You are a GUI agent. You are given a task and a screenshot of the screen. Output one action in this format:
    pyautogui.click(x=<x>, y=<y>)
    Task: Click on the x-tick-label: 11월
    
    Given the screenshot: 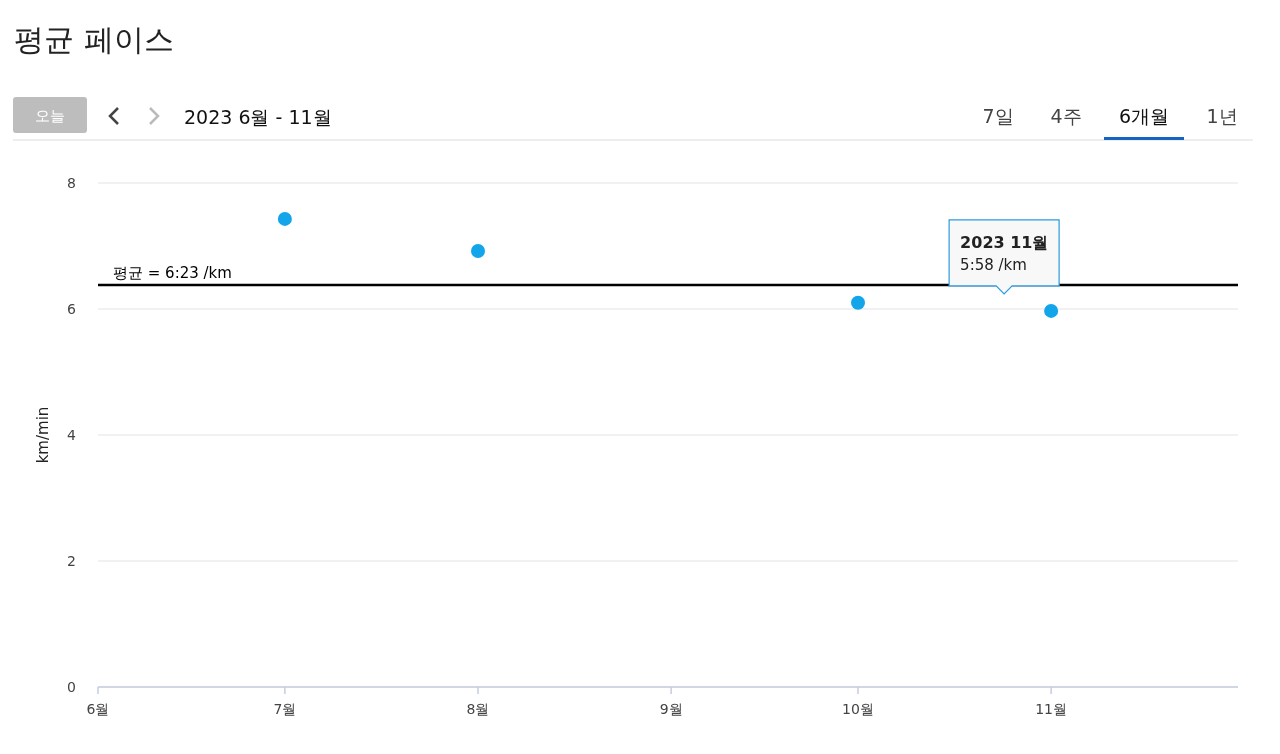 What is the action you would take?
    pyautogui.click(x=1051, y=709)
    